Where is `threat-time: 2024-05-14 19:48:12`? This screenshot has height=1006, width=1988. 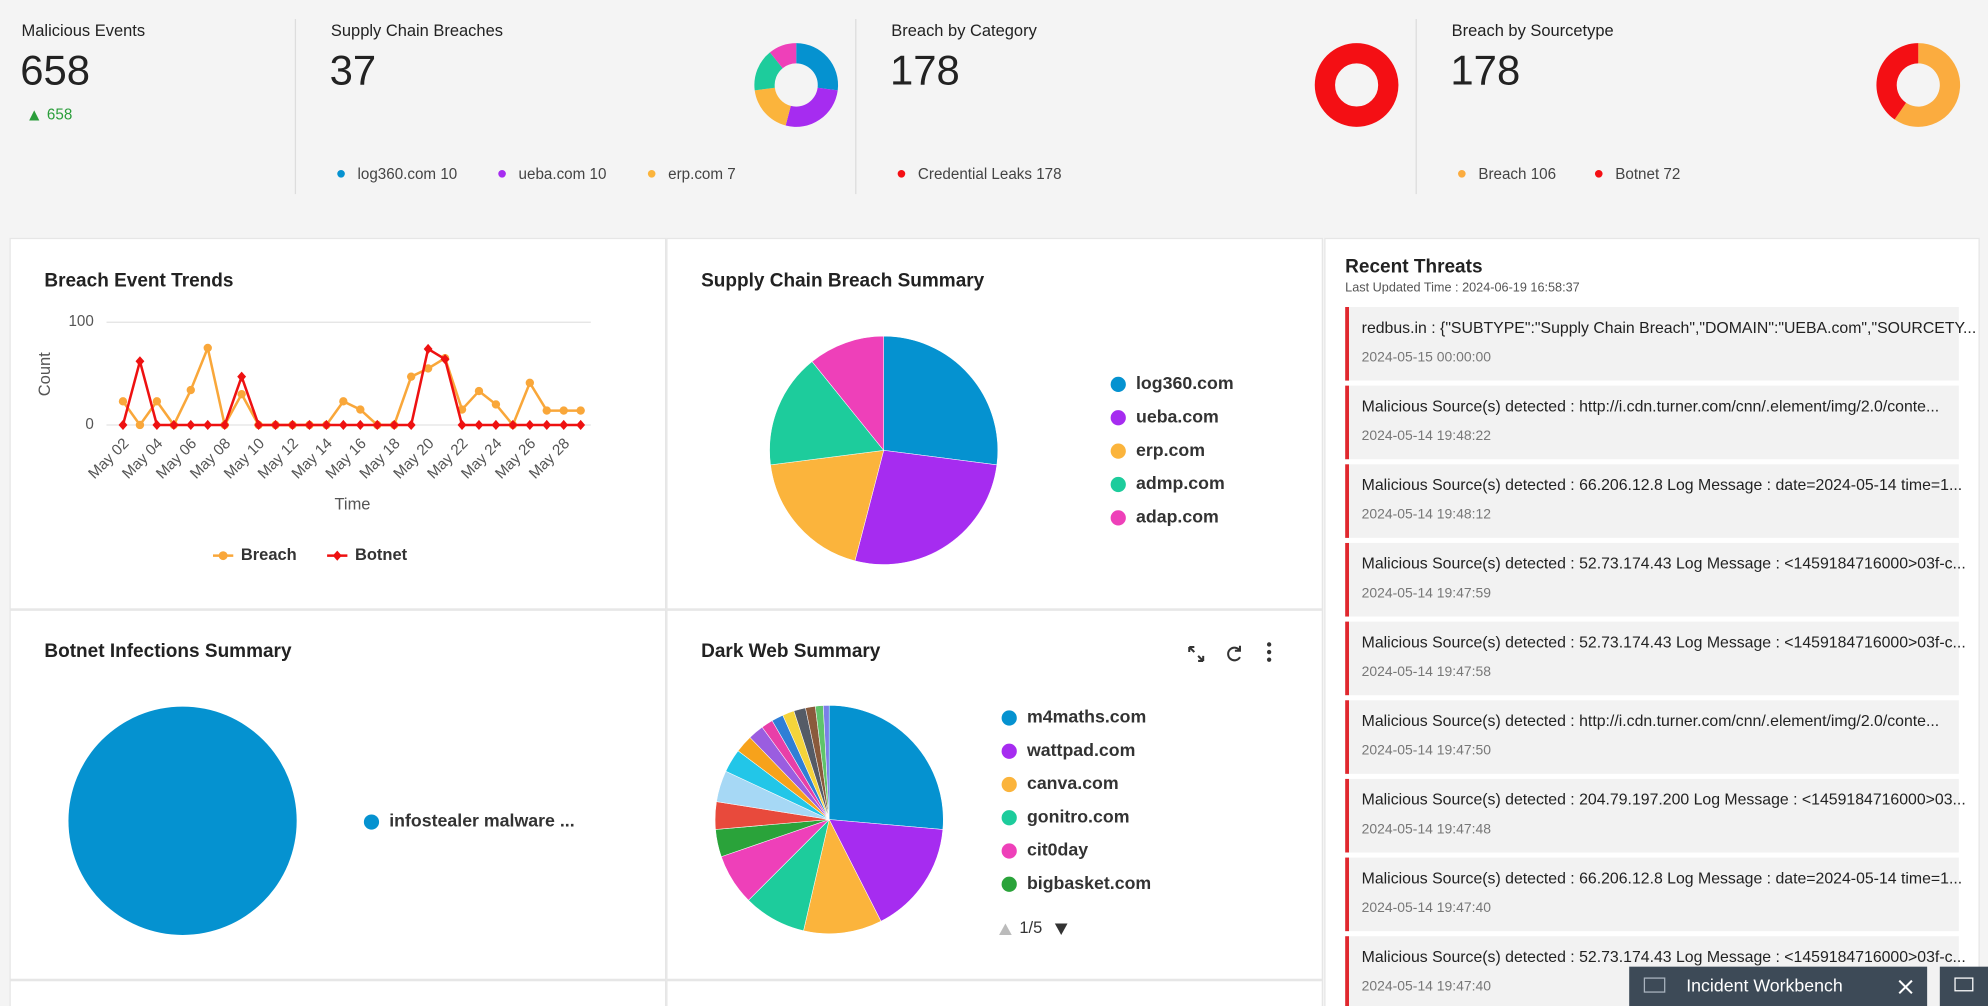 threat-time: 2024-05-14 19:48:12 is located at coordinates (1427, 514).